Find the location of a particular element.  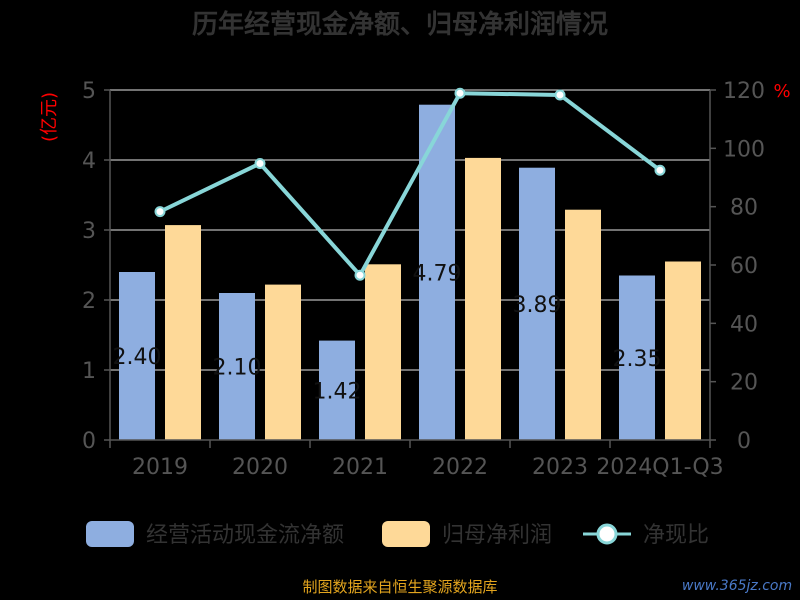

bar-value-label: 4.79 is located at coordinates (437, 273).